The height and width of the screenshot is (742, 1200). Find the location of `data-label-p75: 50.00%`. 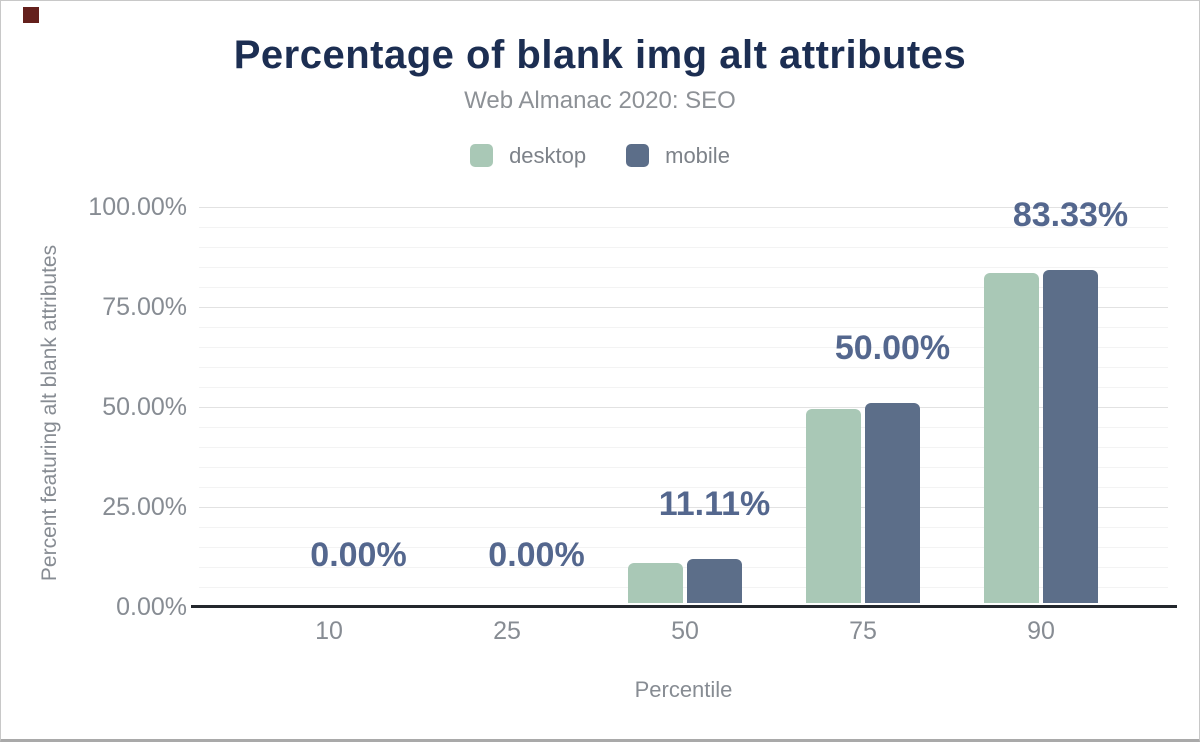

data-label-p75: 50.00% is located at coordinates (892, 348).